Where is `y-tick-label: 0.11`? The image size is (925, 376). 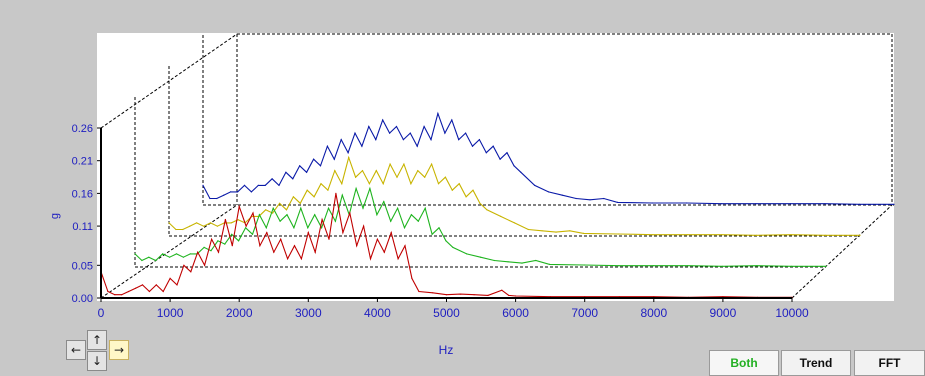
y-tick-label: 0.11 is located at coordinates (82, 227).